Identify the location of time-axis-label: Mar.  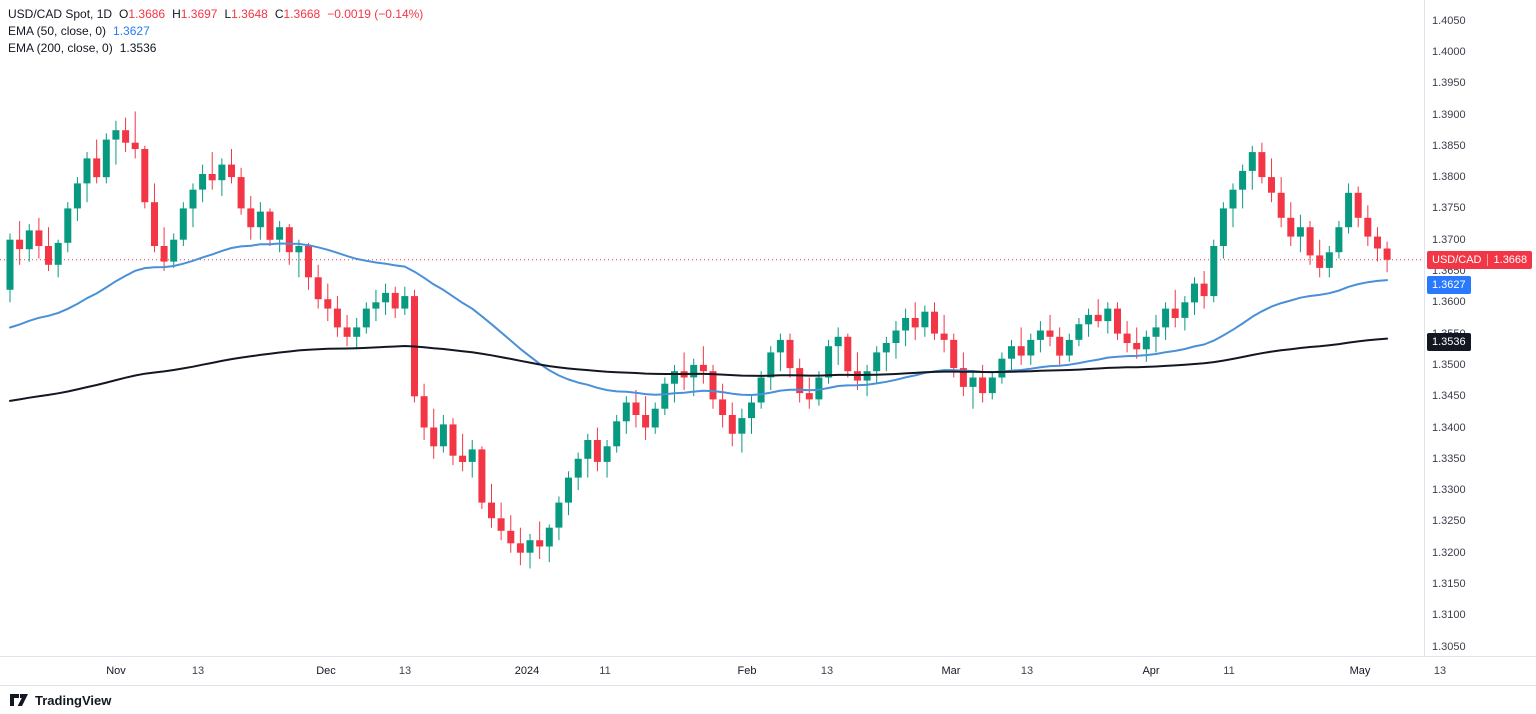
(951, 671).